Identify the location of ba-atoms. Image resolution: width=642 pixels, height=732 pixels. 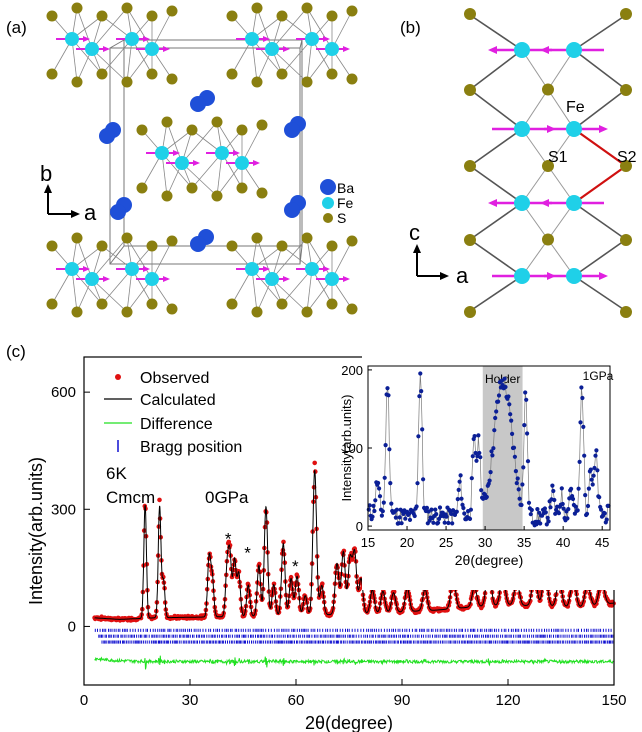
(202, 171).